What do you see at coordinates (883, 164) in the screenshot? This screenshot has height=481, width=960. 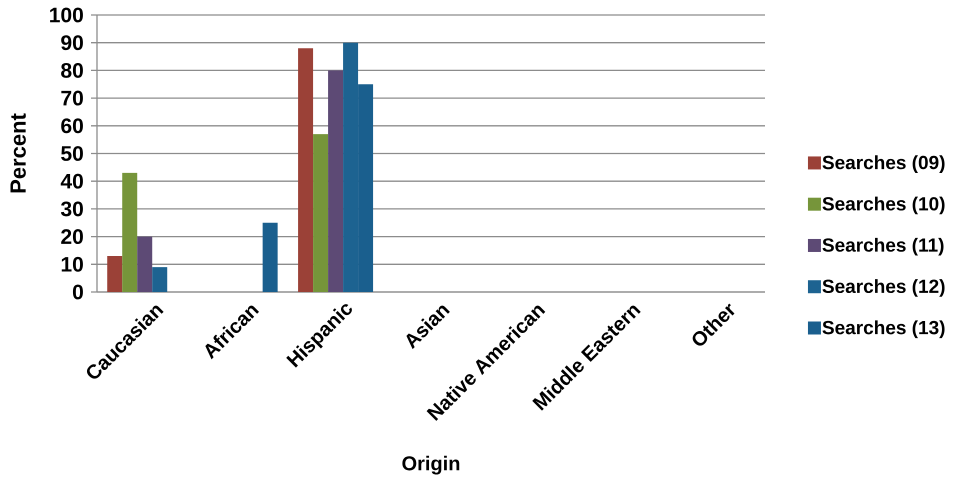 I see `legend-label: Searches (09)` at bounding box center [883, 164].